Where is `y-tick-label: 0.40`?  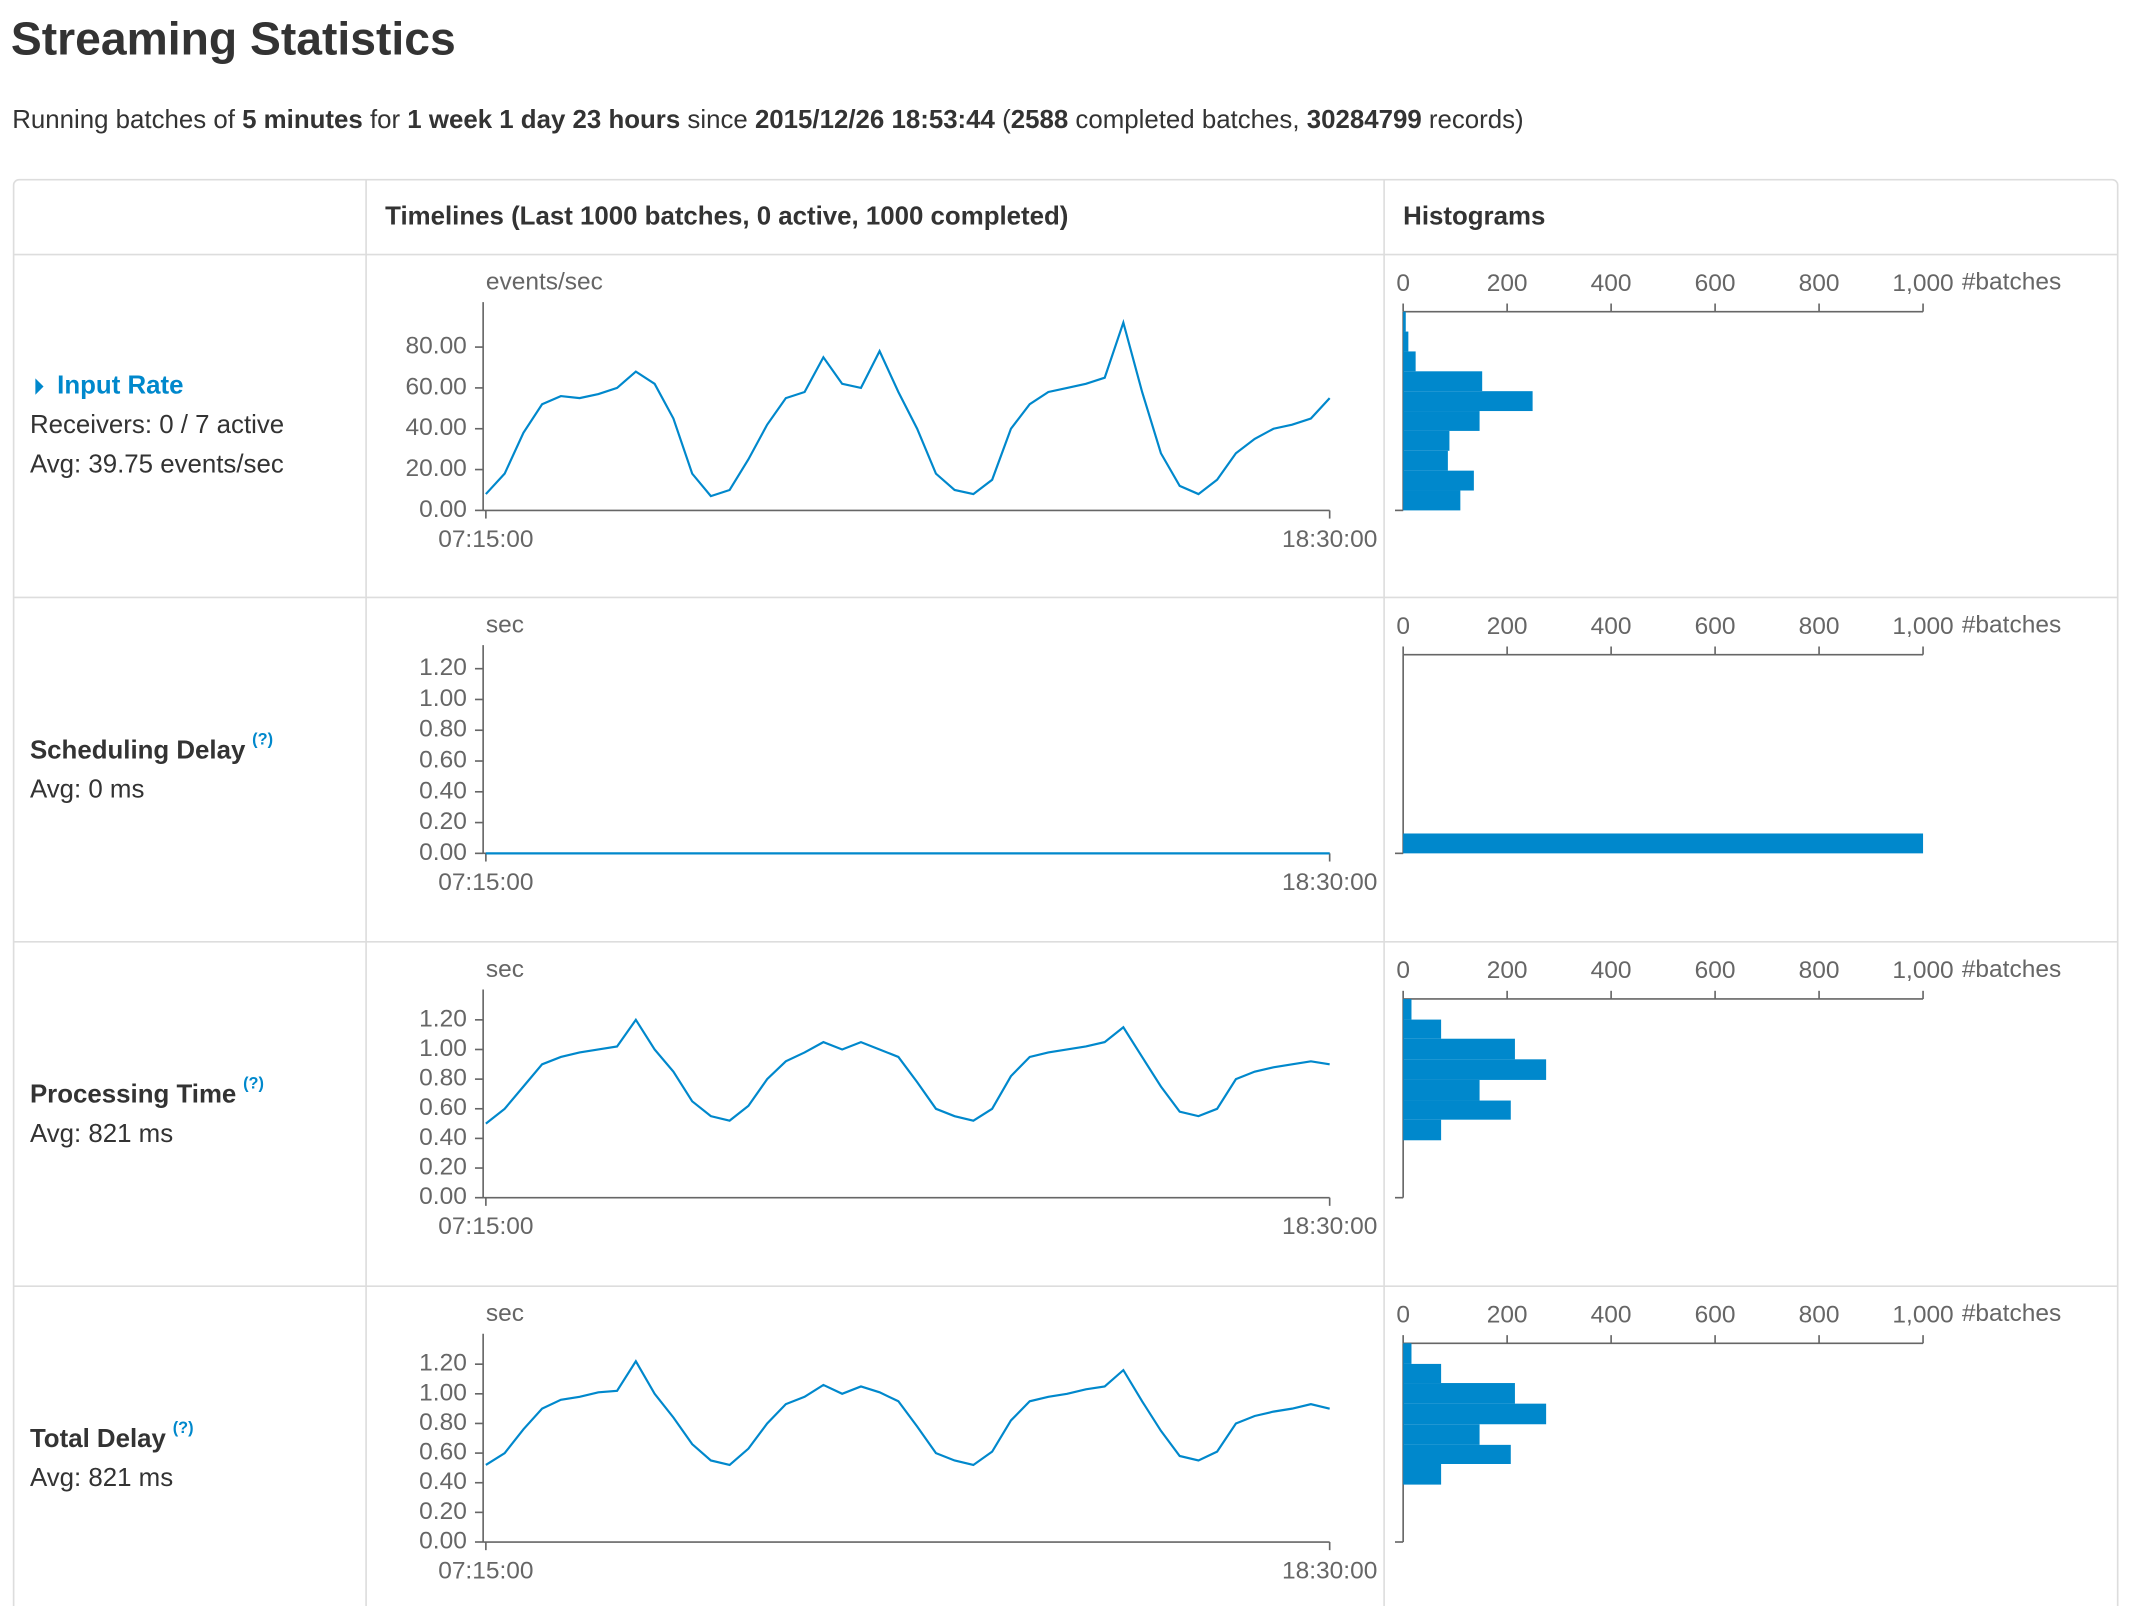 y-tick-label: 0.40 is located at coordinates (443, 790).